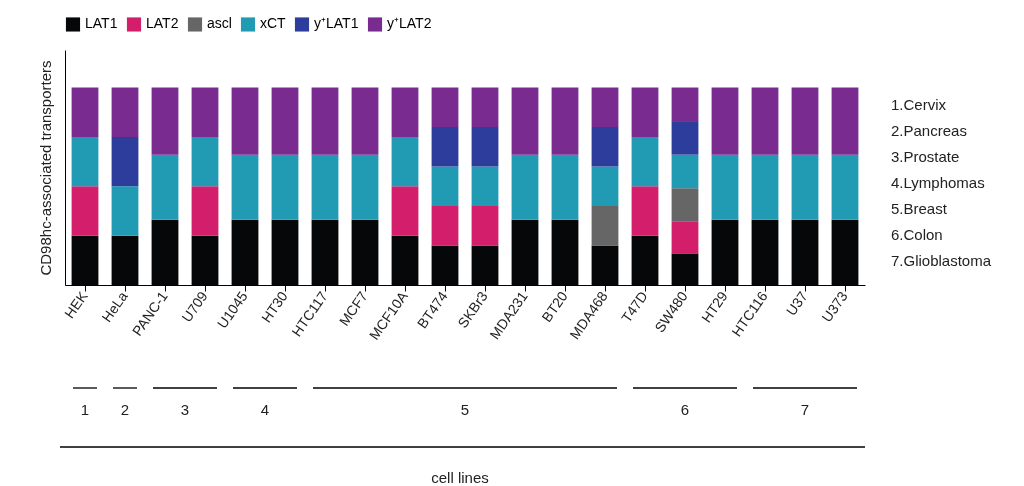 Image resolution: width=1024 pixels, height=486 pixels. What do you see at coordinates (941, 260) in the screenshot?
I see `text: 7.Glioblastoma` at bounding box center [941, 260].